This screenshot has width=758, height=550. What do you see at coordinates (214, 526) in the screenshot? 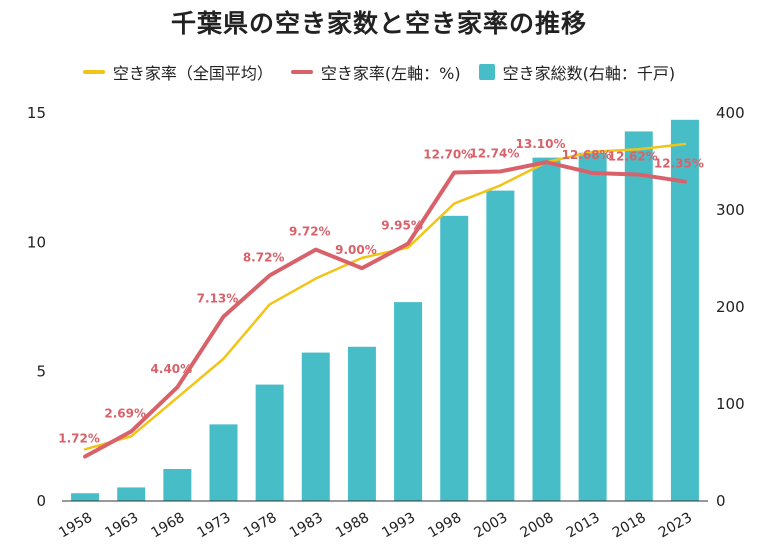
I see `x-axis-tick-label: 1973` at bounding box center [214, 526].